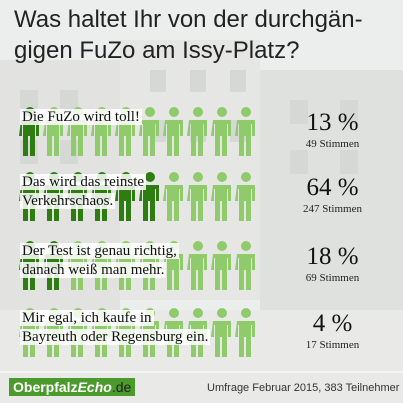 This screenshot has height=403, width=403. What do you see at coordinates (81, 117) in the screenshot?
I see `answer-label: Die FuZo wird toll!` at bounding box center [81, 117].